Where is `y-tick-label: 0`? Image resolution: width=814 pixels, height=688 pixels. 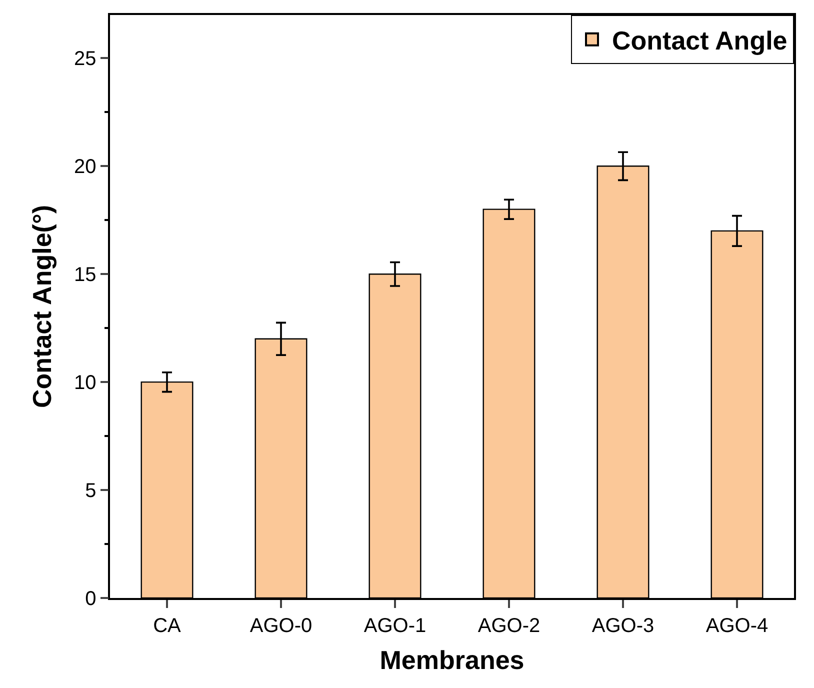 y-tick-label: 0 is located at coordinates (90, 599).